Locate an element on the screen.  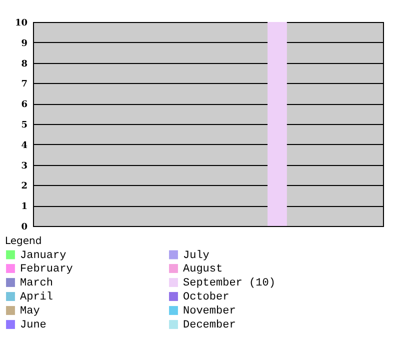
y-tick-label: 6 is located at coordinates (24, 105).